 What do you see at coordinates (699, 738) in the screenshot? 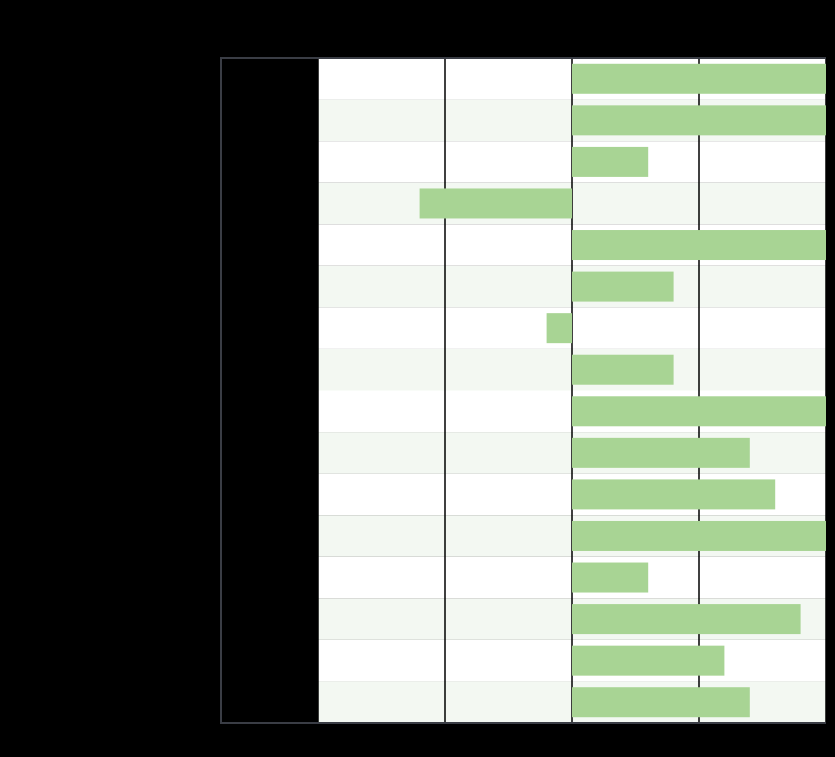
I see `x-tick-label: 1` at bounding box center [699, 738].